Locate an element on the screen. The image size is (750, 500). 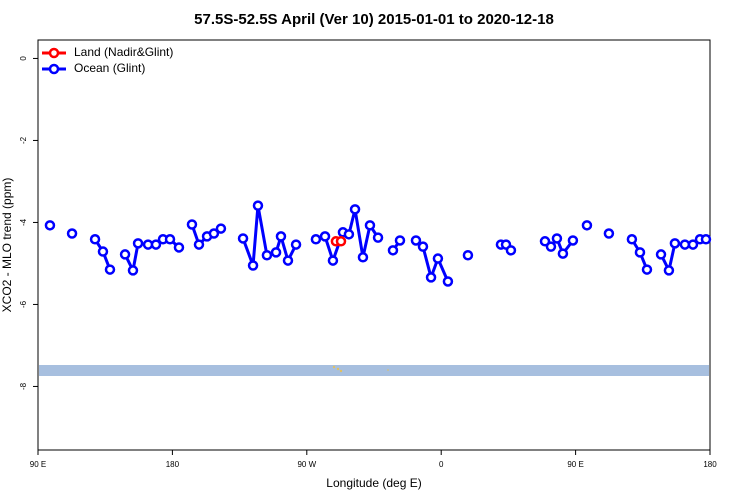
y-tick-label: -6 is located at coordinates (23, 304).